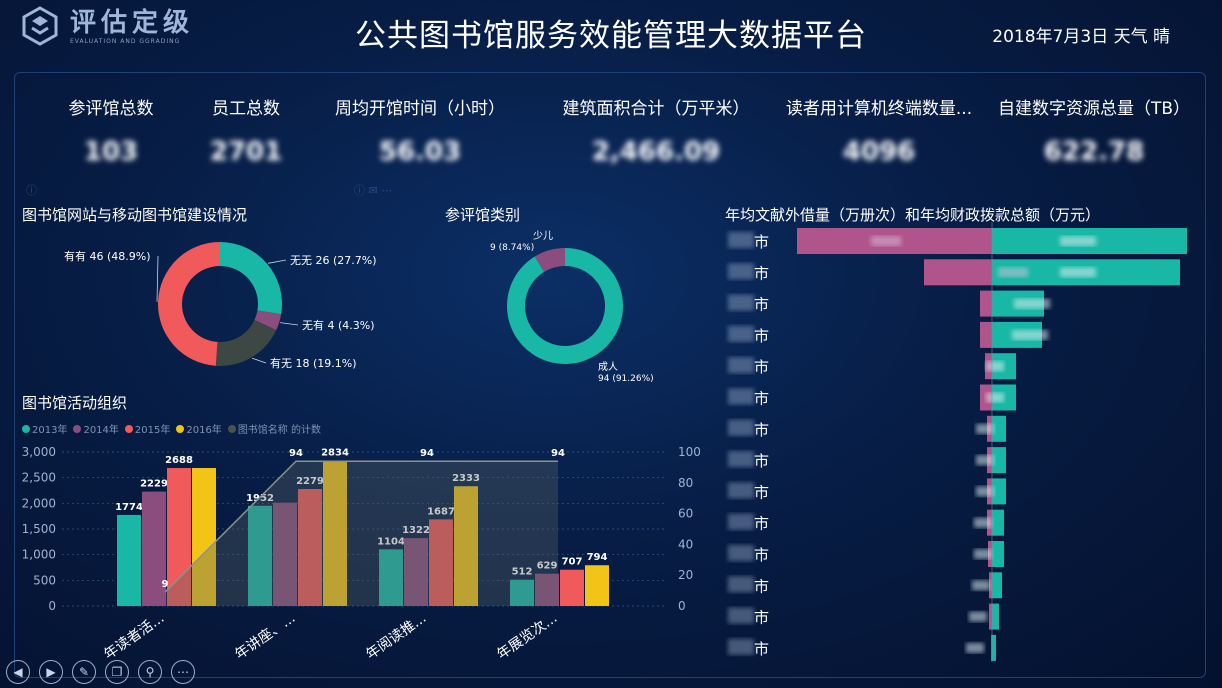 The width and height of the screenshot is (1222, 688). I want to click on kpi-value: 56.03, so click(420, 152).